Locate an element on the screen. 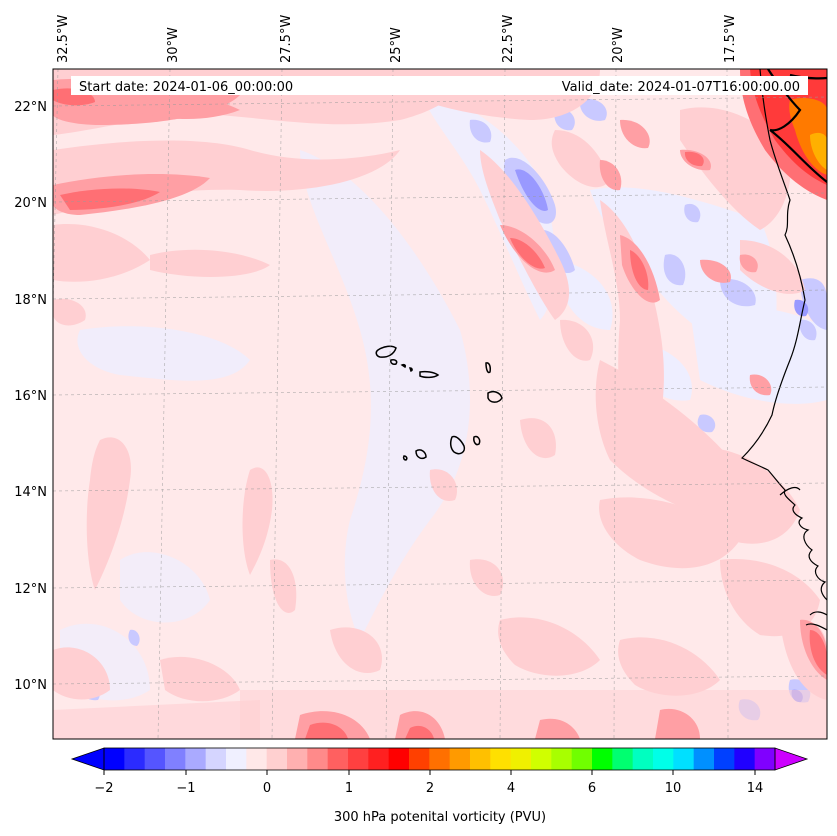 This screenshot has height=836, width=837. lat-label: 20°N is located at coordinates (30, 203).